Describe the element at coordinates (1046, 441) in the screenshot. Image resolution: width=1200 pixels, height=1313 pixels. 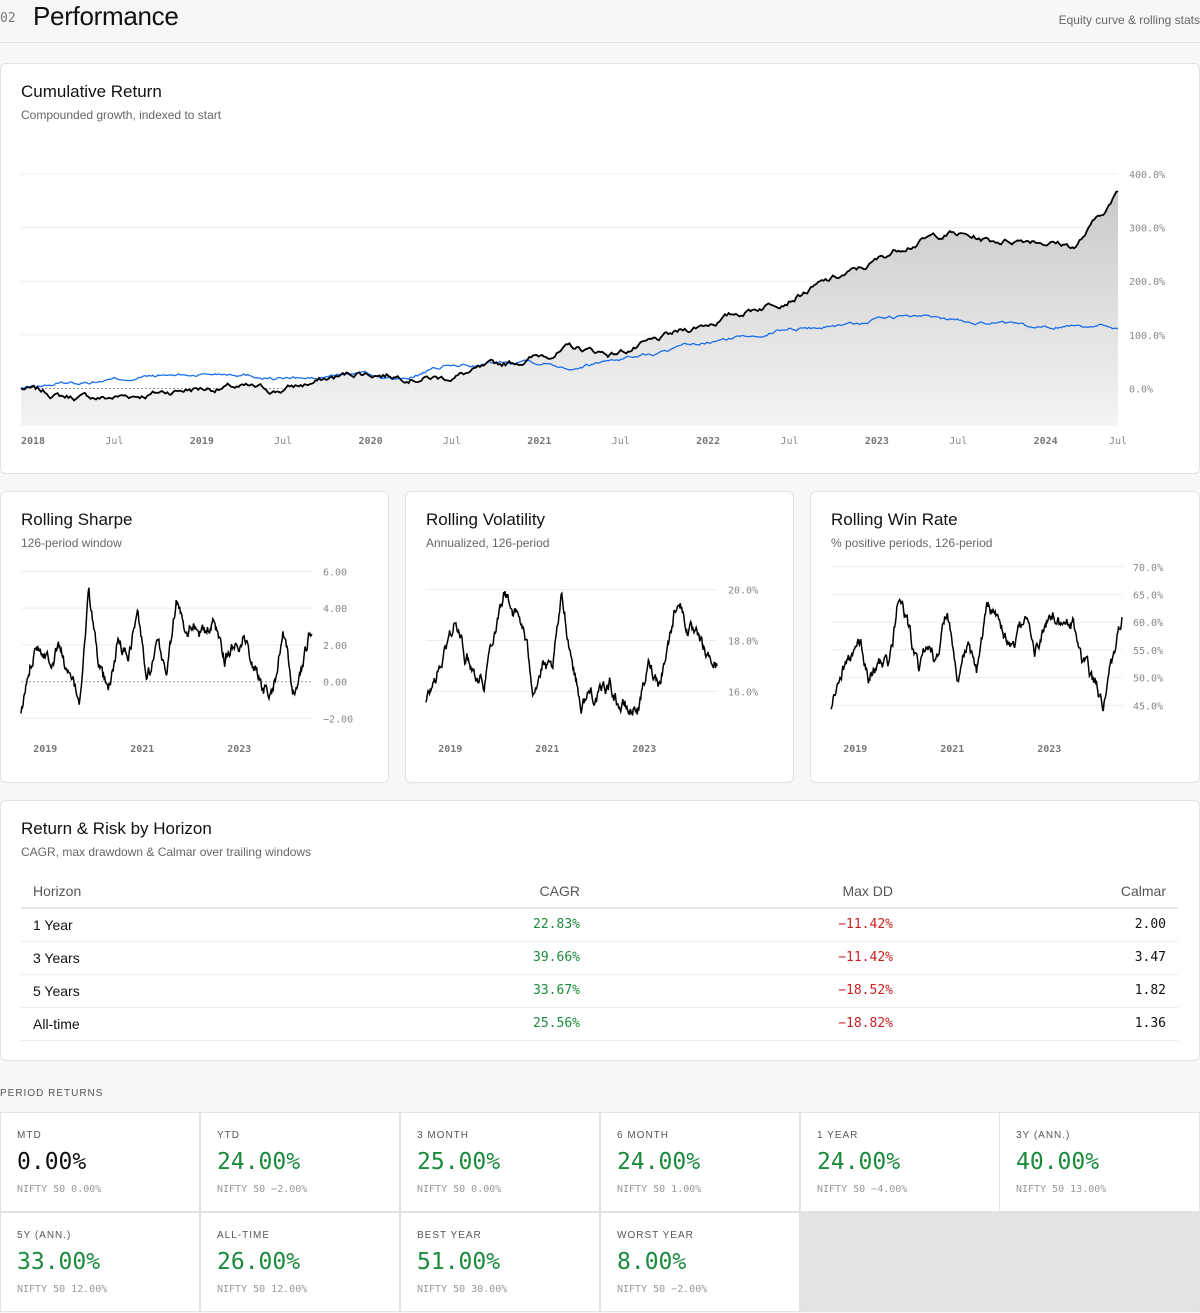
I see `x-tick-label: 2024` at that location.